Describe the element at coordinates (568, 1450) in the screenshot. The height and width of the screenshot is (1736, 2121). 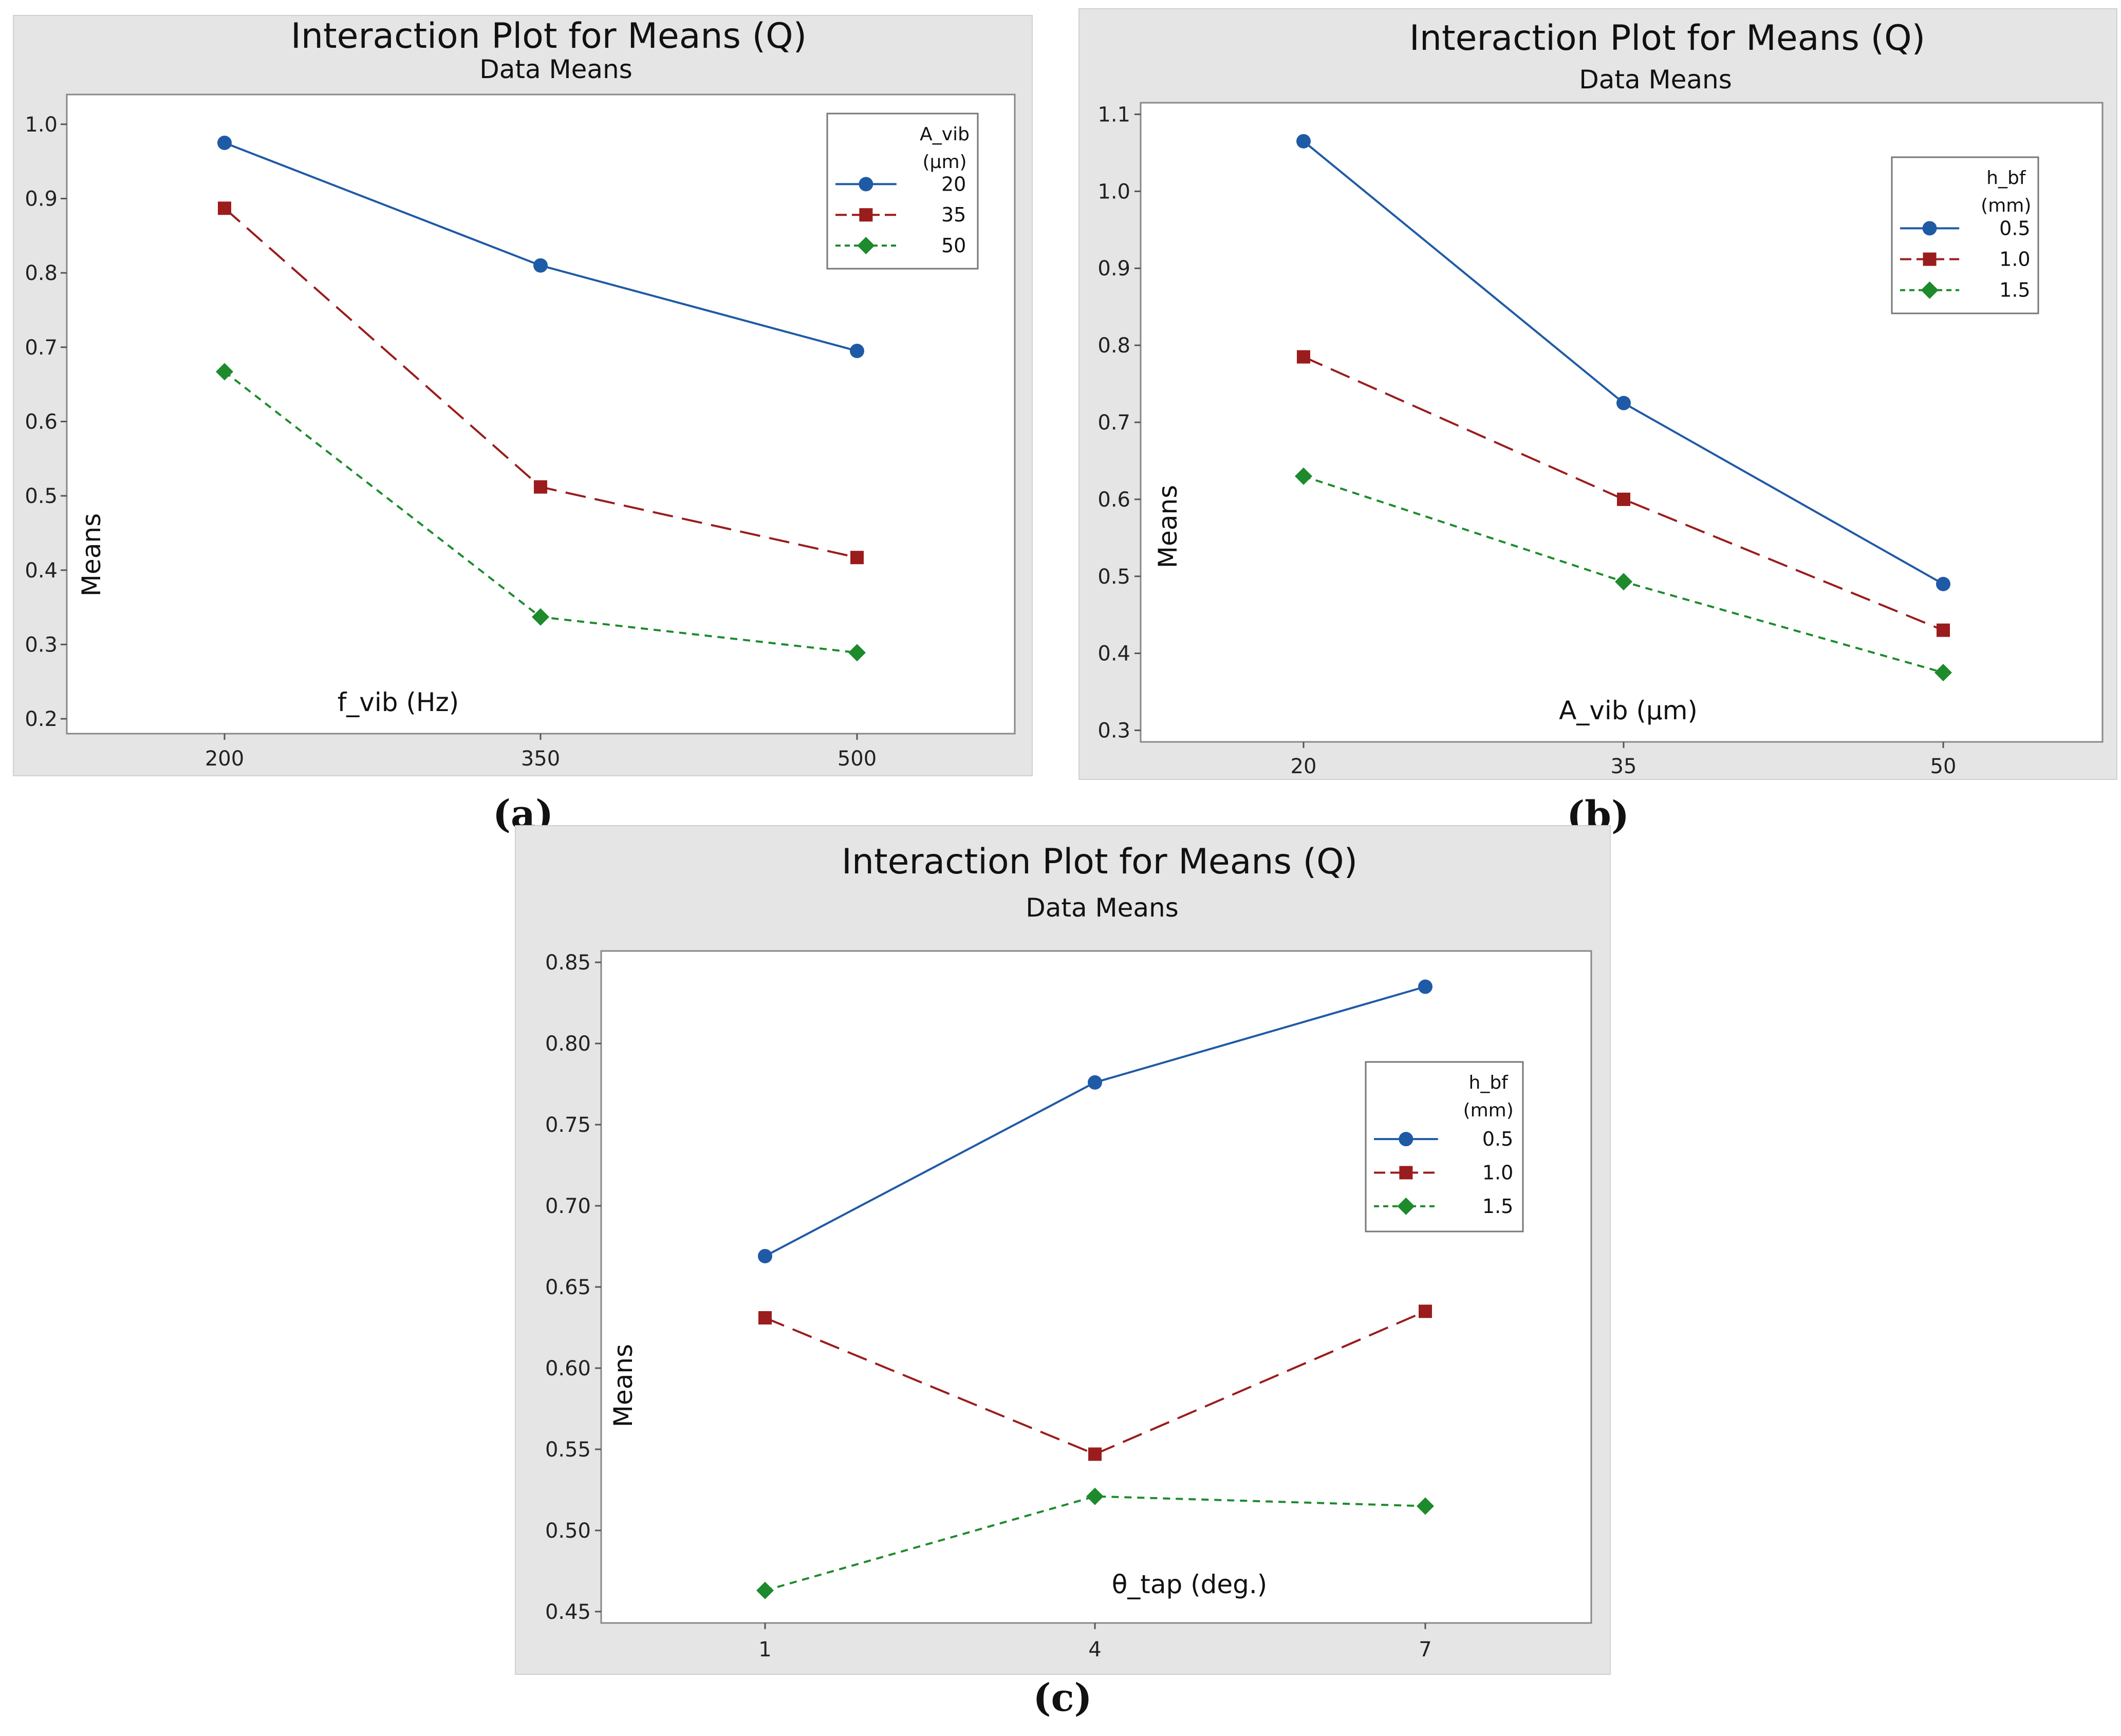
I see `y-tick-label: 0.55` at that location.